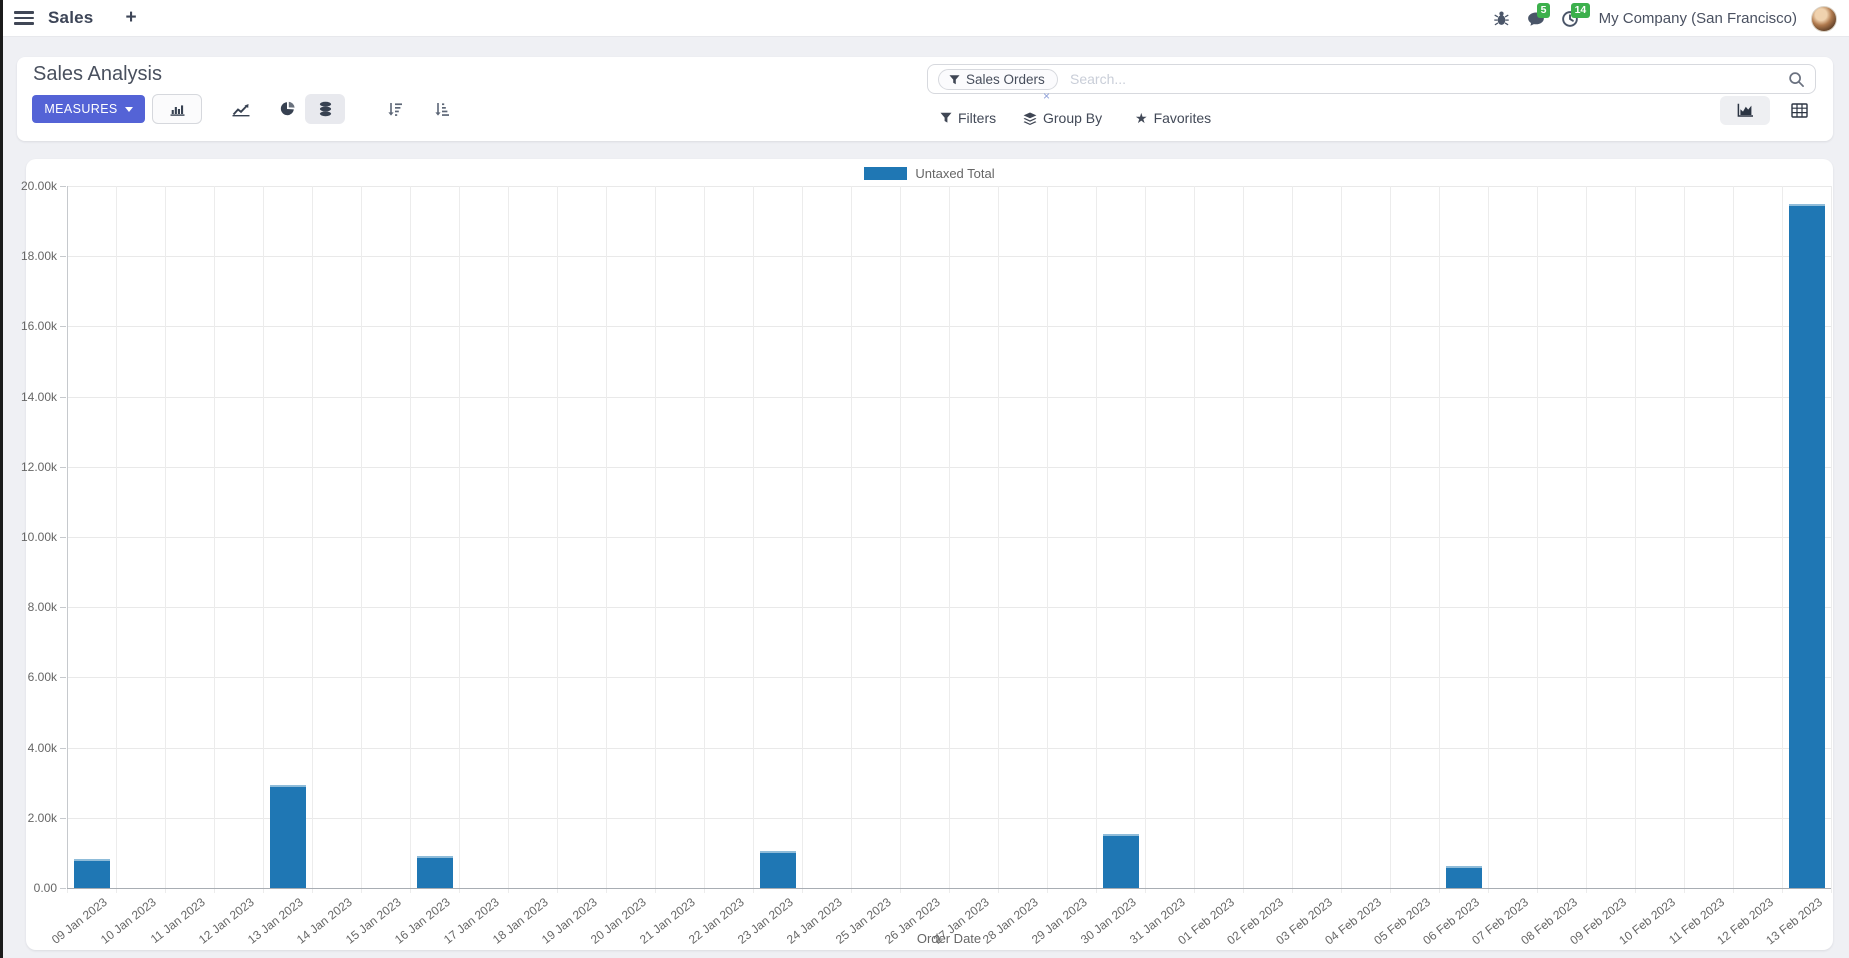  I want to click on search-icon, so click(1796, 79).